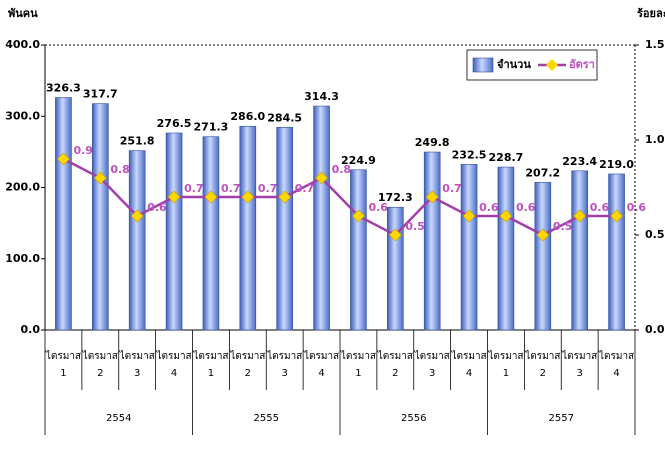  Describe the element at coordinates (579, 161) in the screenshot. I see `bar-value-label: 223.4` at that location.